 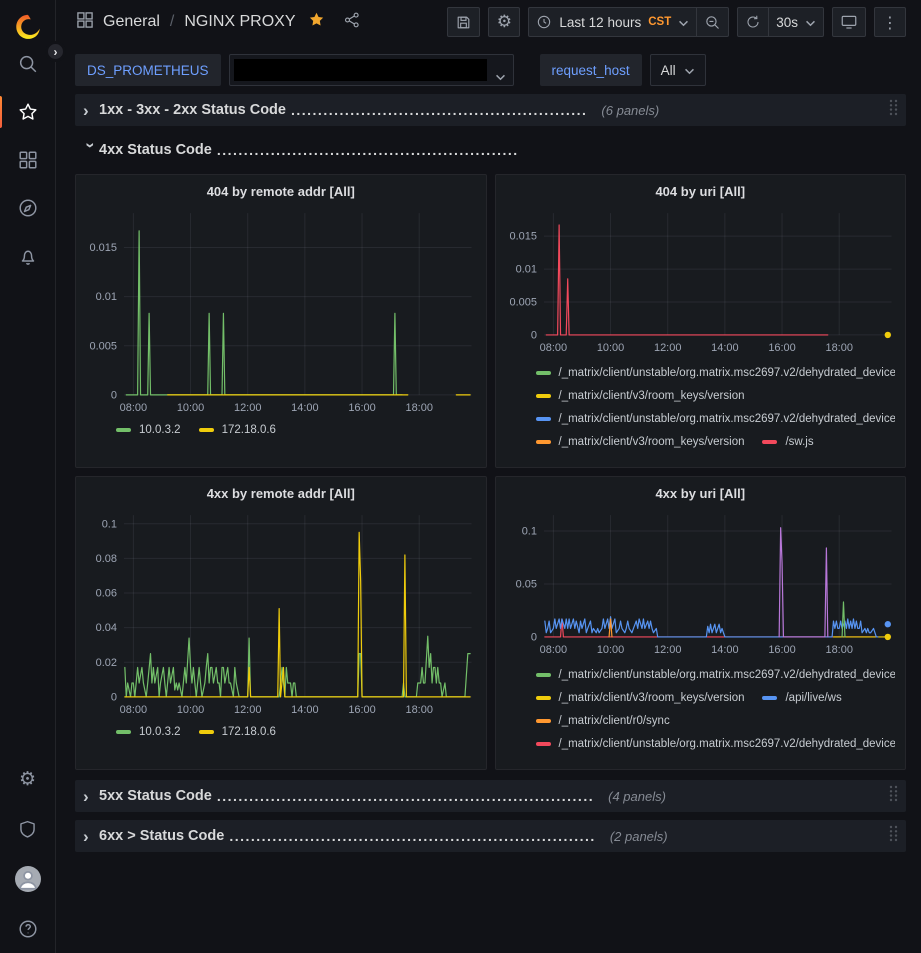 What do you see at coordinates (590, 70) in the screenshot?
I see `variable-label-request-host: request_host` at bounding box center [590, 70].